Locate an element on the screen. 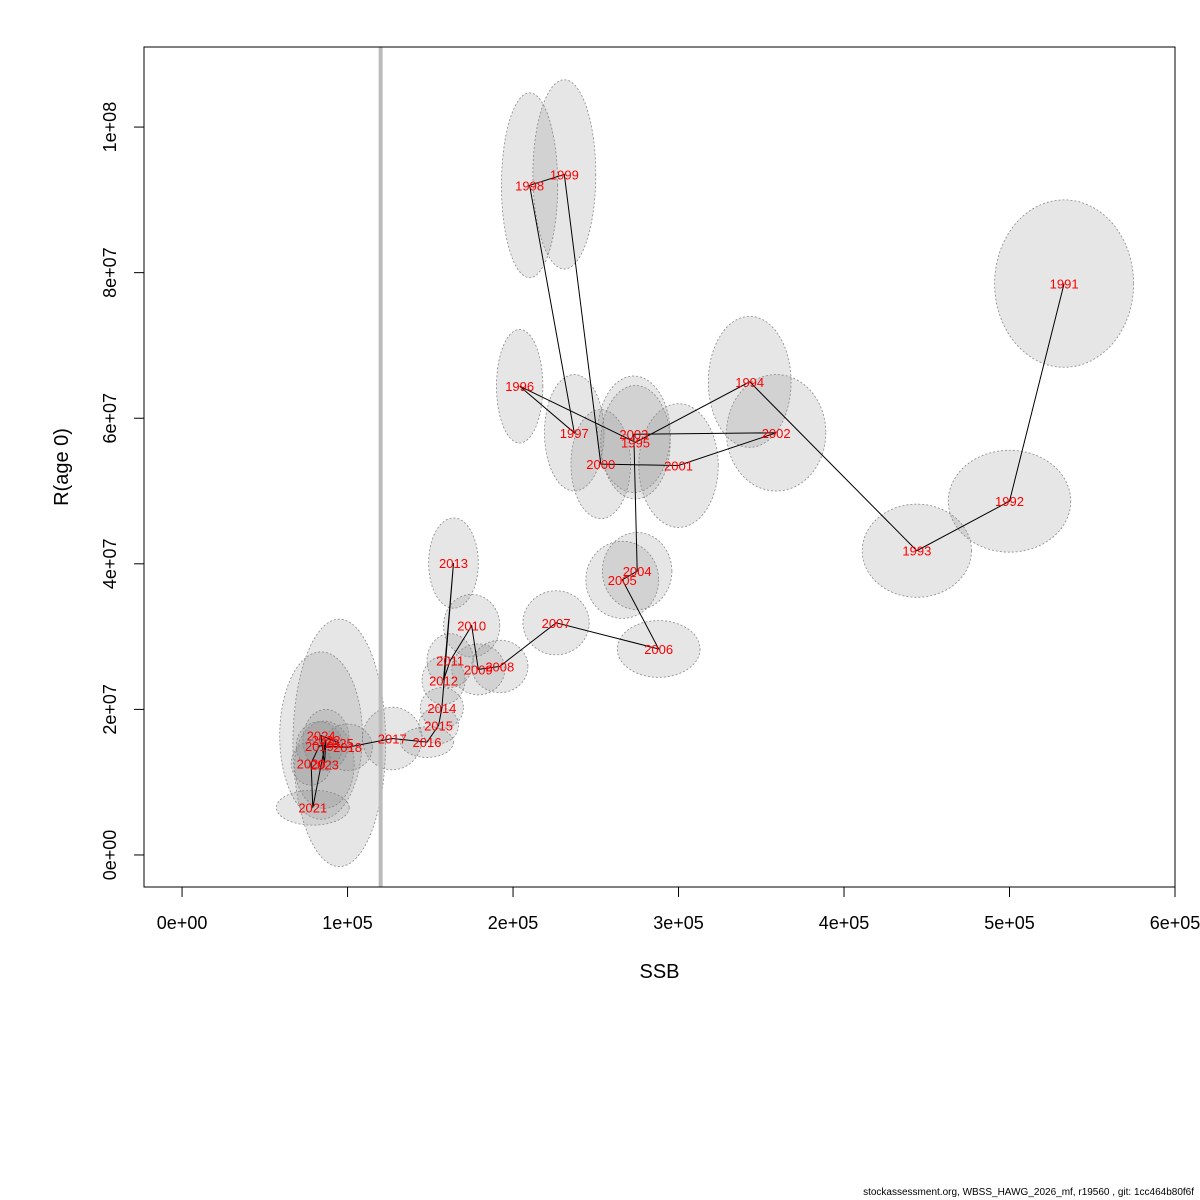 The image size is (1200, 1200). y-tick-label: 0e+00 is located at coordinates (110, 855).